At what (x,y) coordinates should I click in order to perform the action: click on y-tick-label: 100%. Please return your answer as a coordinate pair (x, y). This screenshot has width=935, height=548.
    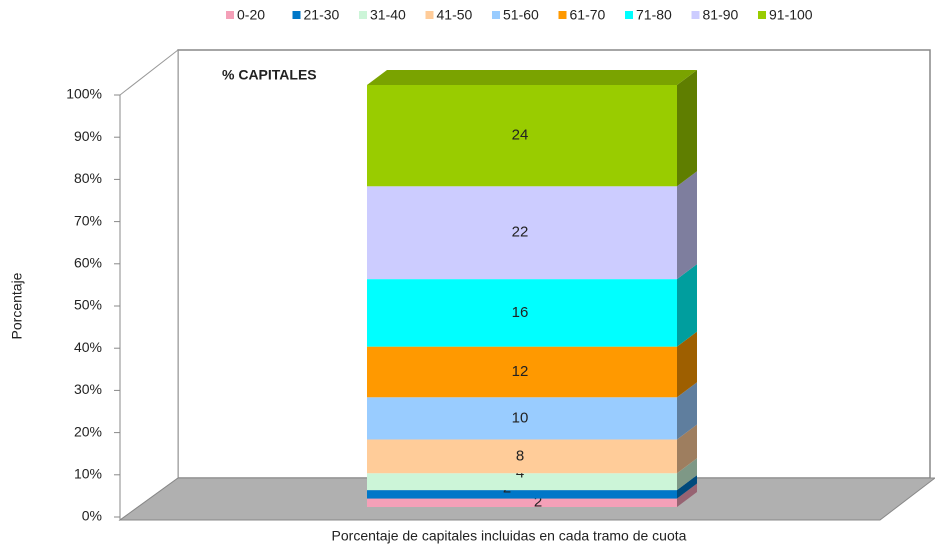
    Looking at the image, I should click on (84, 94).